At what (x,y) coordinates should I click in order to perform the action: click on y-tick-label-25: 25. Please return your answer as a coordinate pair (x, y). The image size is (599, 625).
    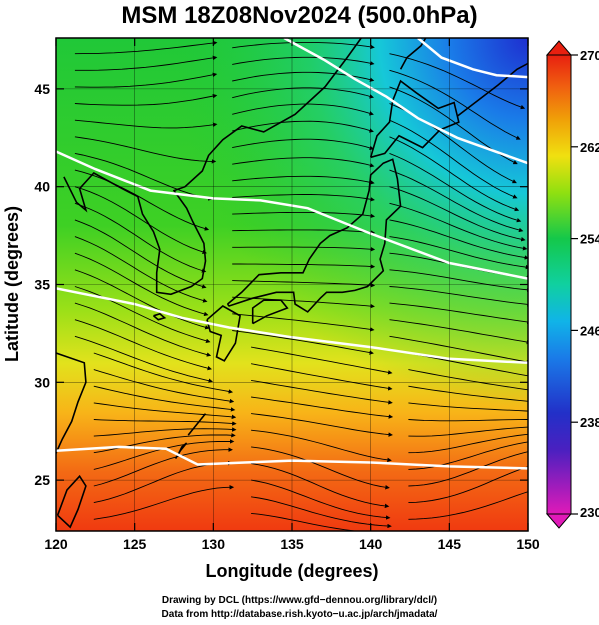
    Looking at the image, I should click on (42, 480).